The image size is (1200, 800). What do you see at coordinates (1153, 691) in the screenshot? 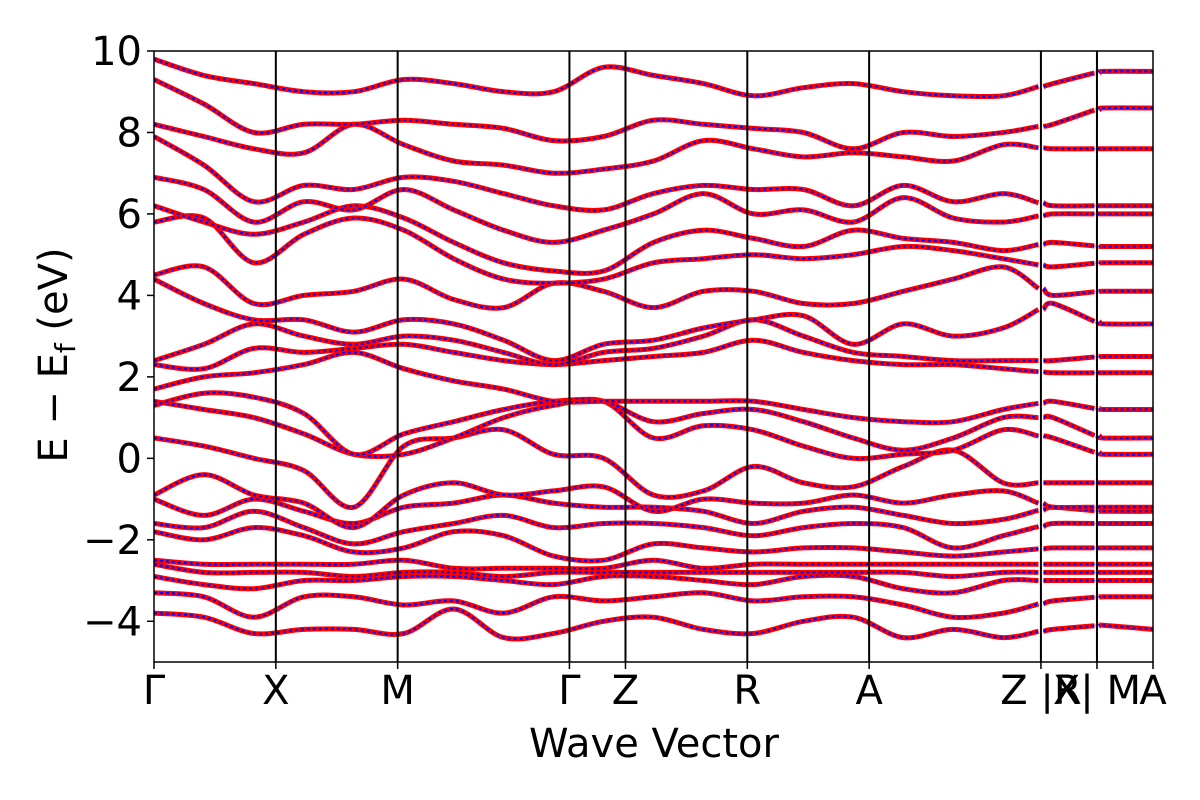
I see `x-tick-label-9: A` at bounding box center [1153, 691].